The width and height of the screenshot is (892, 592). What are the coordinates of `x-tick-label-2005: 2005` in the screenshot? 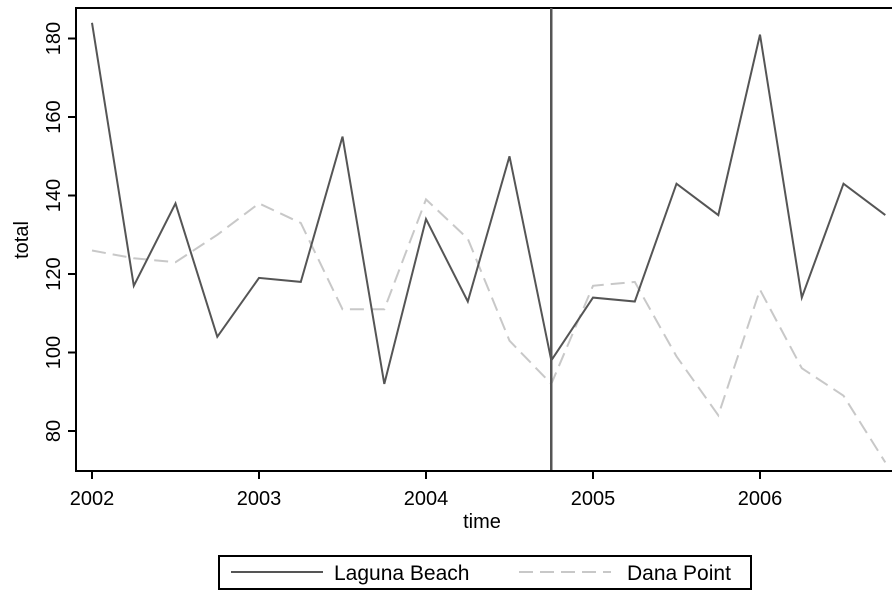 It's located at (593, 499).